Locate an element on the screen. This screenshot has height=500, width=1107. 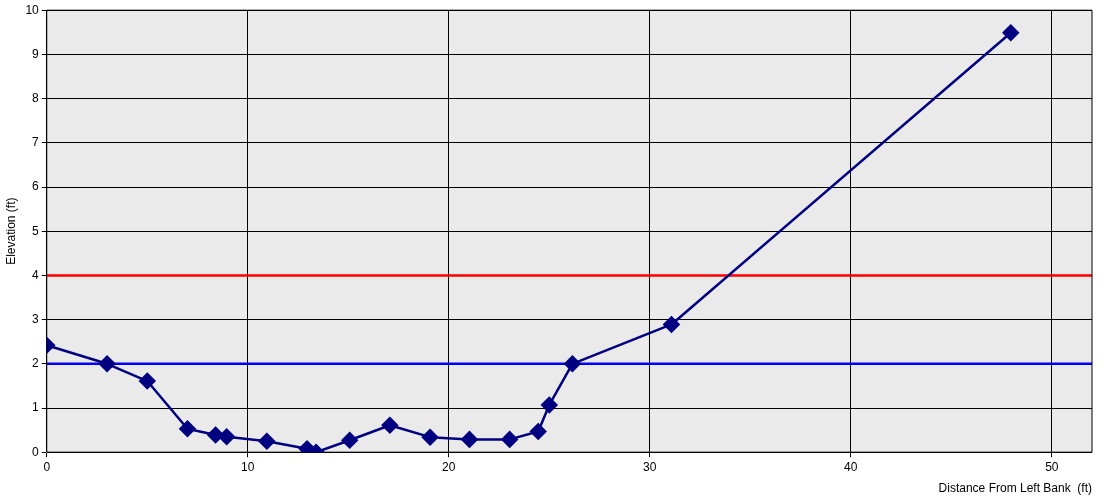
y-tick-label: 9 is located at coordinates (36, 53).